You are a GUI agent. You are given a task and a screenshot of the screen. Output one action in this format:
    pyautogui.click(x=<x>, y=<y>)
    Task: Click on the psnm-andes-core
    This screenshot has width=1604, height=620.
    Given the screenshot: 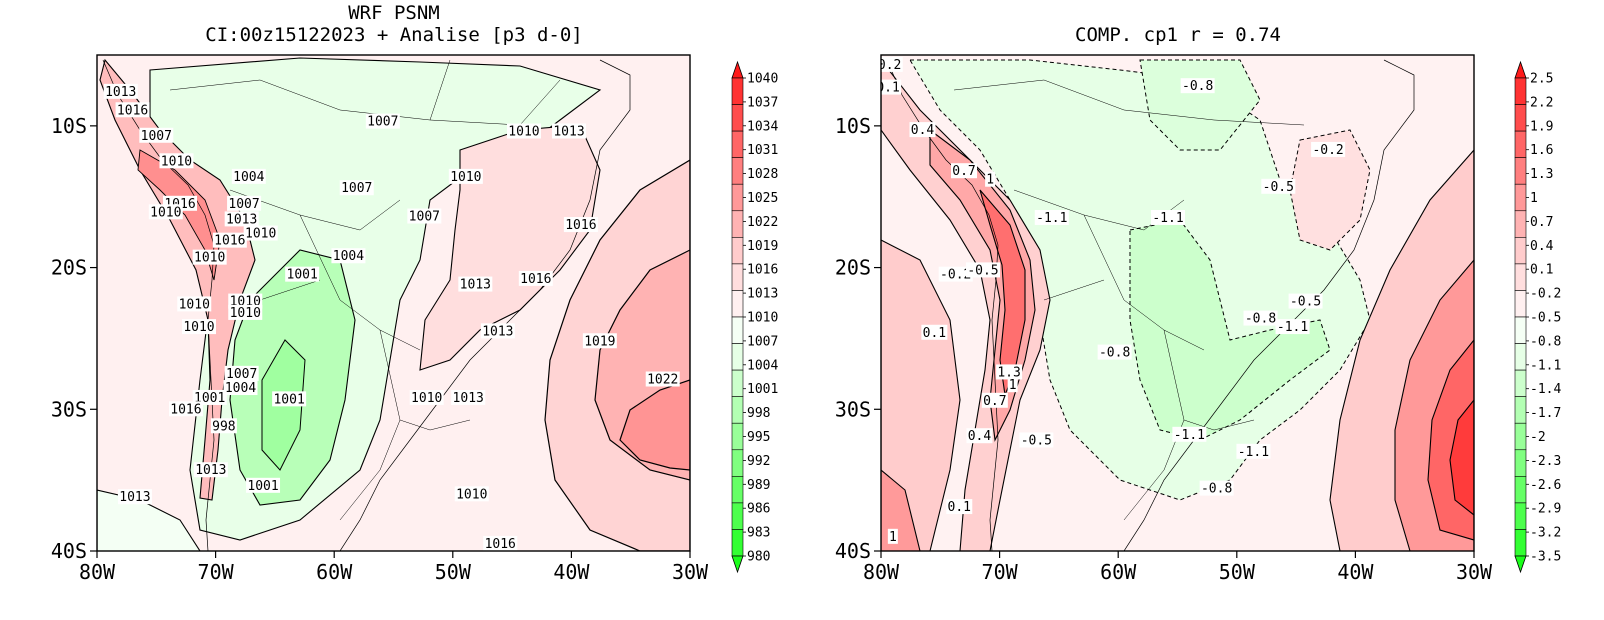 What is the action you would take?
    pyautogui.click(x=179, y=215)
    